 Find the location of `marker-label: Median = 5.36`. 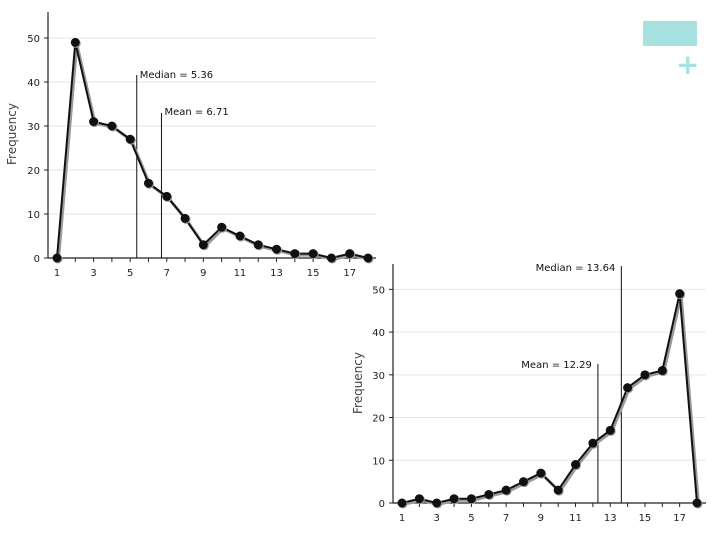

marker-label: Median = 5.36 is located at coordinates (176, 75).